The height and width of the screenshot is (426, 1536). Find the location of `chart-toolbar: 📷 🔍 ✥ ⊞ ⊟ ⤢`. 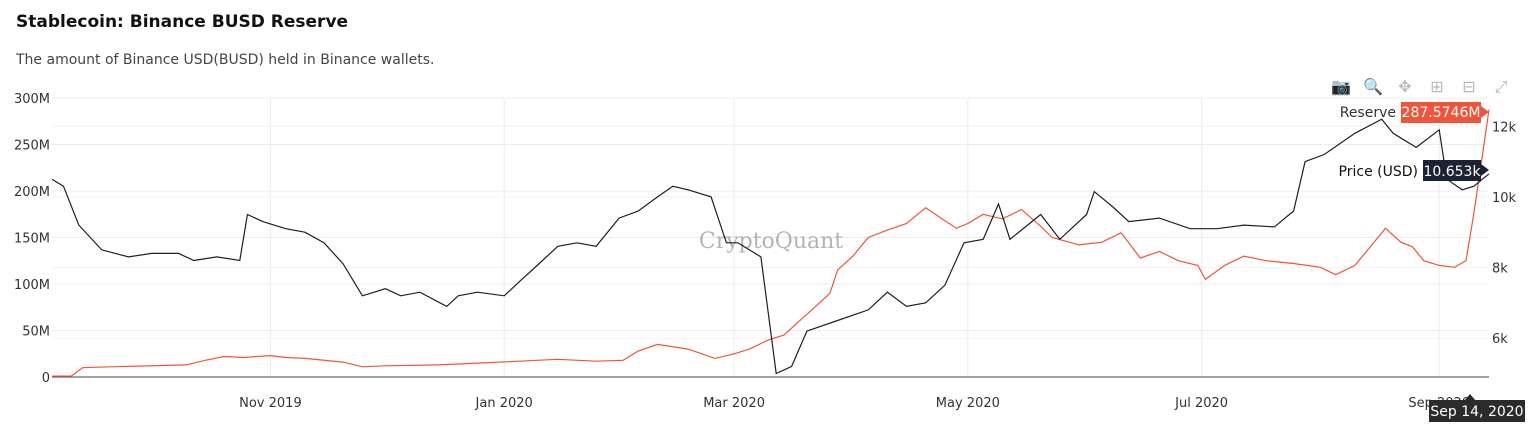

chart-toolbar: 📷 🔍 ✥ ⊞ ⊟ ⤢ is located at coordinates (1426, 87).